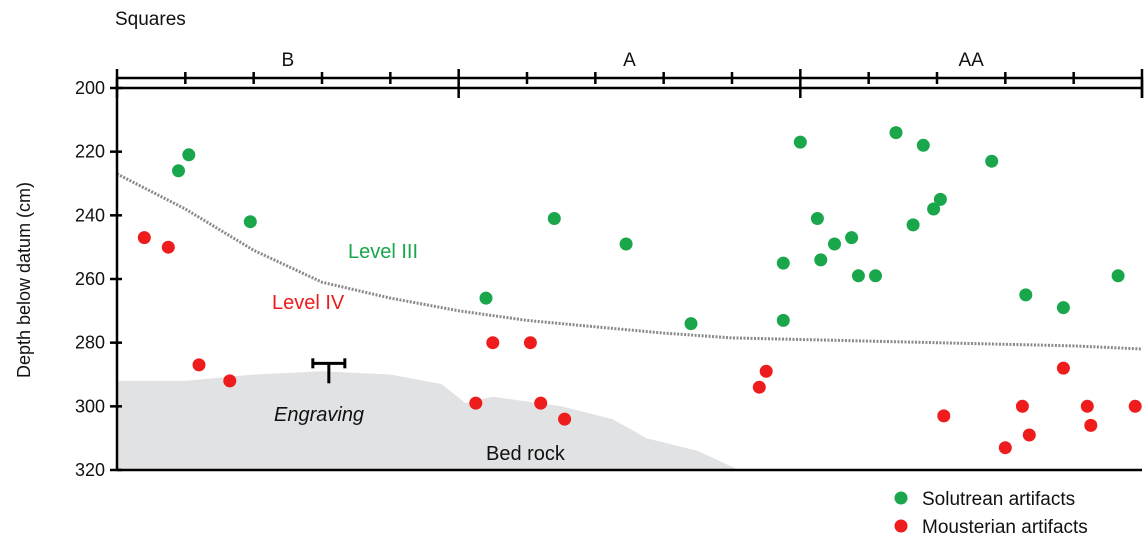 This screenshot has height=542, width=1146. I want to click on top-axis-title: Squares, so click(150, 19).